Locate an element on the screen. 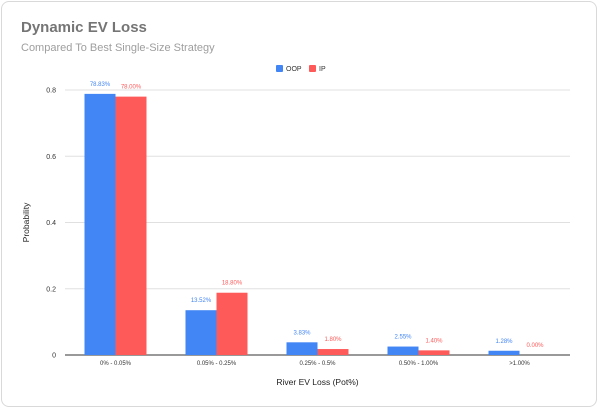 The image size is (600, 410). y-tick-label: 0.6 is located at coordinates (51, 157).